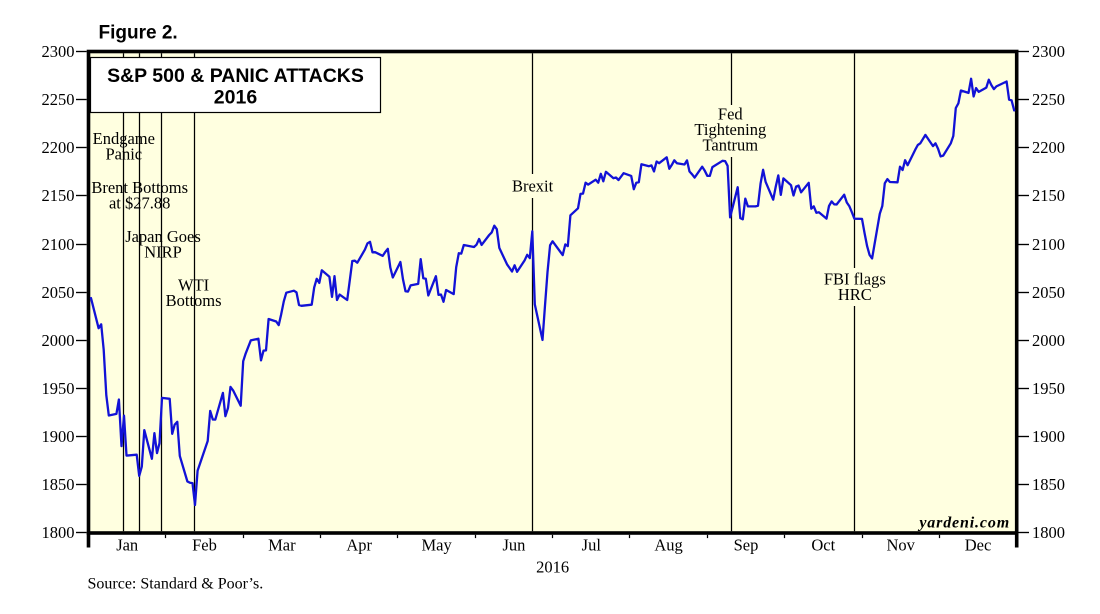 The width and height of the screenshot is (1100, 614). Describe the element at coordinates (978, 545) in the screenshot. I see `svg-text: Dec` at that location.